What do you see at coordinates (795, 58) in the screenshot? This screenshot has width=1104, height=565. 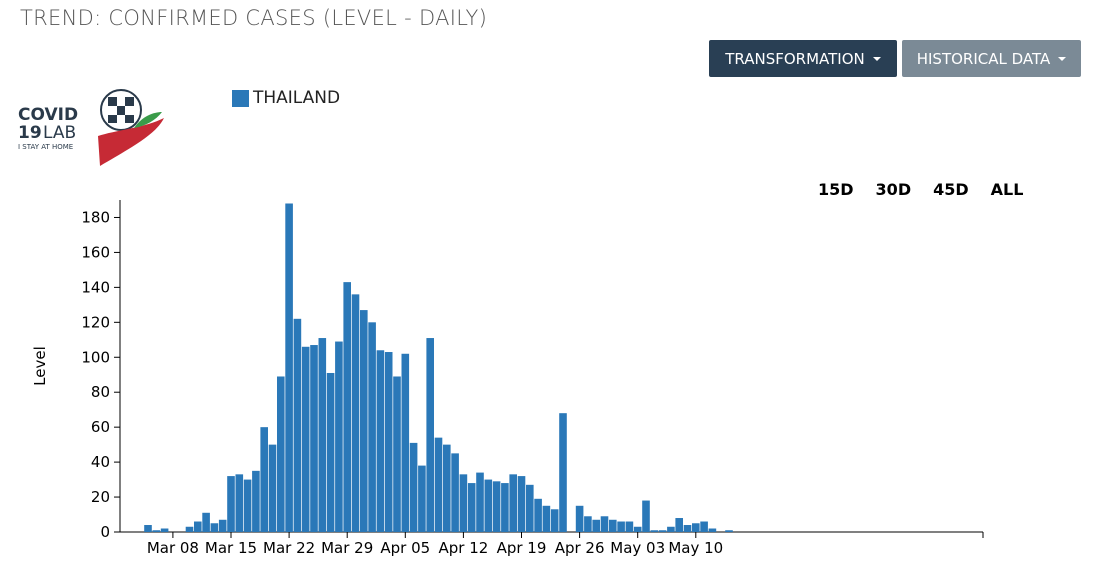 I see `transformation-label: TRANSFORMATION` at bounding box center [795, 58].